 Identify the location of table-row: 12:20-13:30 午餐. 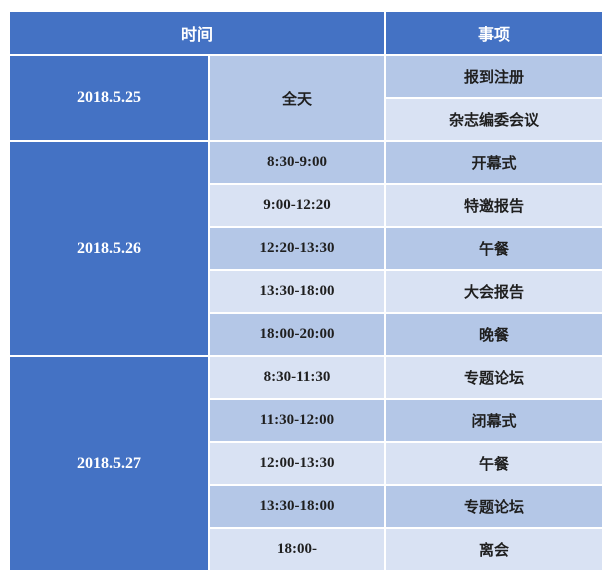
(306, 248).